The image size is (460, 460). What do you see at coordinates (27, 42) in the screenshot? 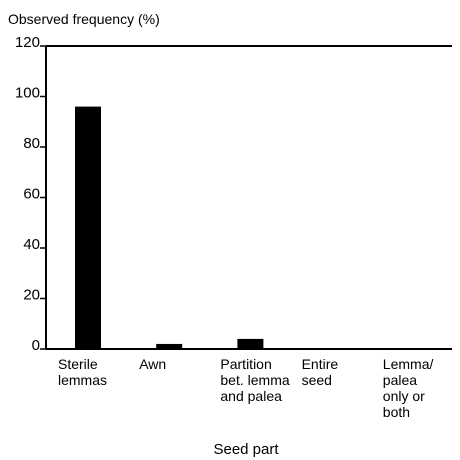
I see `y-tick-label: 120` at bounding box center [27, 42].